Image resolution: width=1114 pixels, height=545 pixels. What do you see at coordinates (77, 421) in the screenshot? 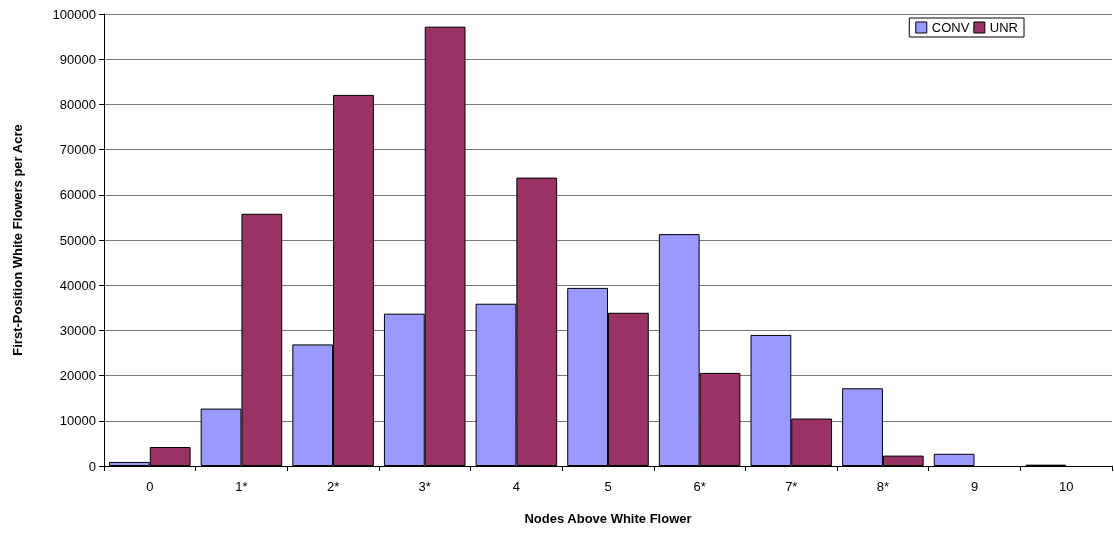
I see `y-tick-label: 10000` at bounding box center [77, 421].